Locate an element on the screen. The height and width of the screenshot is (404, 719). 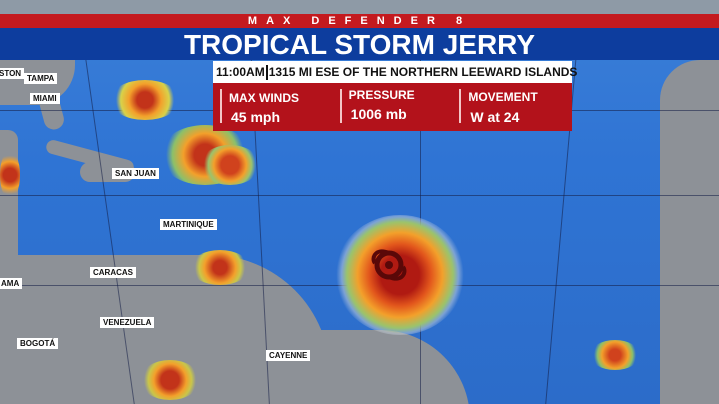
tropical-storm-icon is located at coordinates (389, 265).